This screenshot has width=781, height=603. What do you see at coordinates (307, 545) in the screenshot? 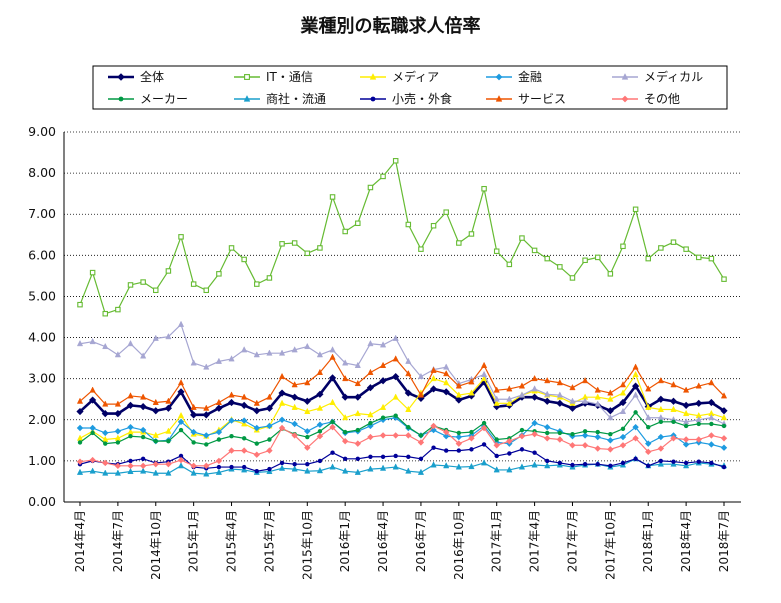
I see `x-tick-label: 2015年10月` at bounding box center [307, 545].